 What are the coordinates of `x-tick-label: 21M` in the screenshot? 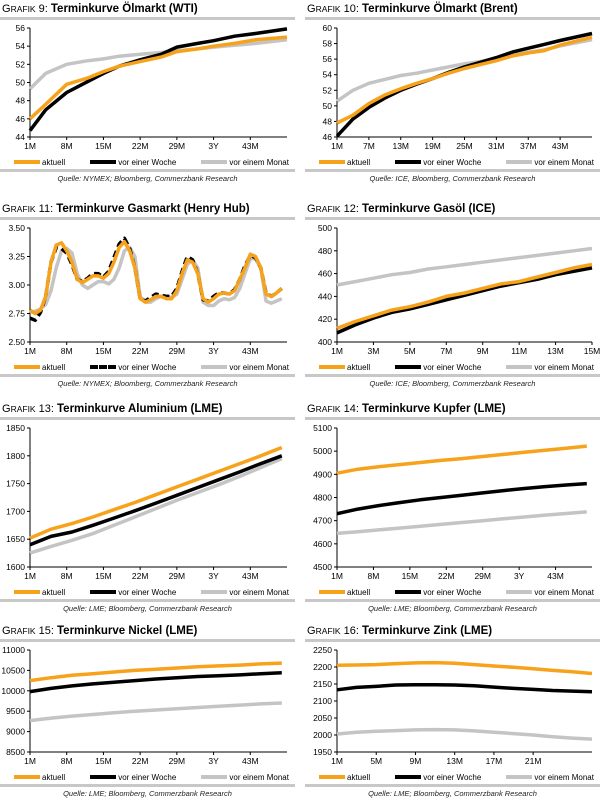 It's located at (533, 761).